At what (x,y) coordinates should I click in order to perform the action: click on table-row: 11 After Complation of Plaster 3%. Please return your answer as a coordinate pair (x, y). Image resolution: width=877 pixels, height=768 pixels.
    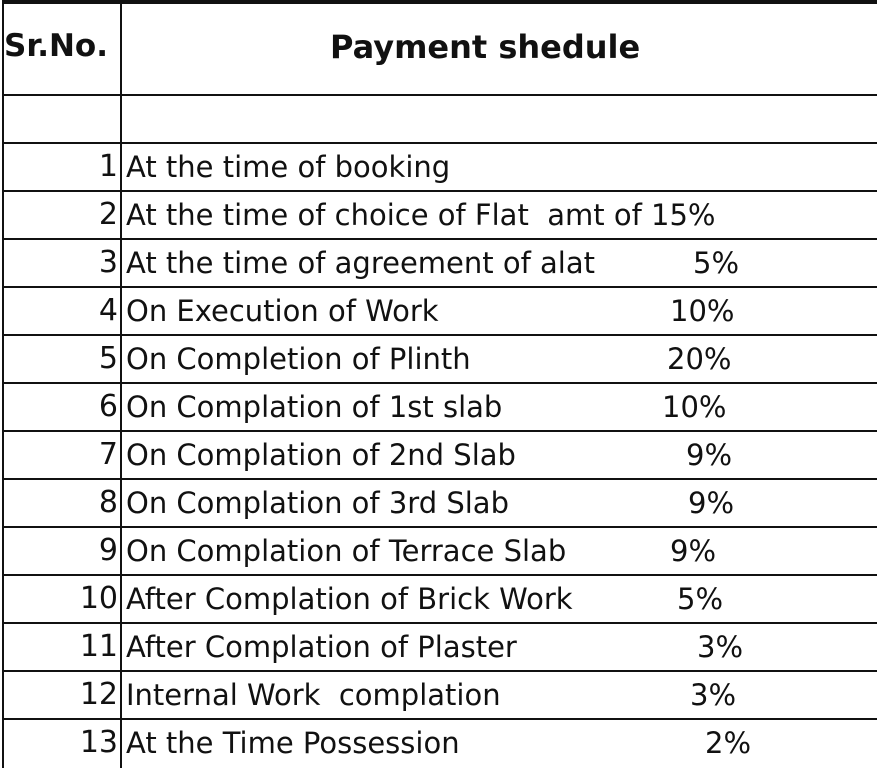
    Looking at the image, I should click on (438, 647).